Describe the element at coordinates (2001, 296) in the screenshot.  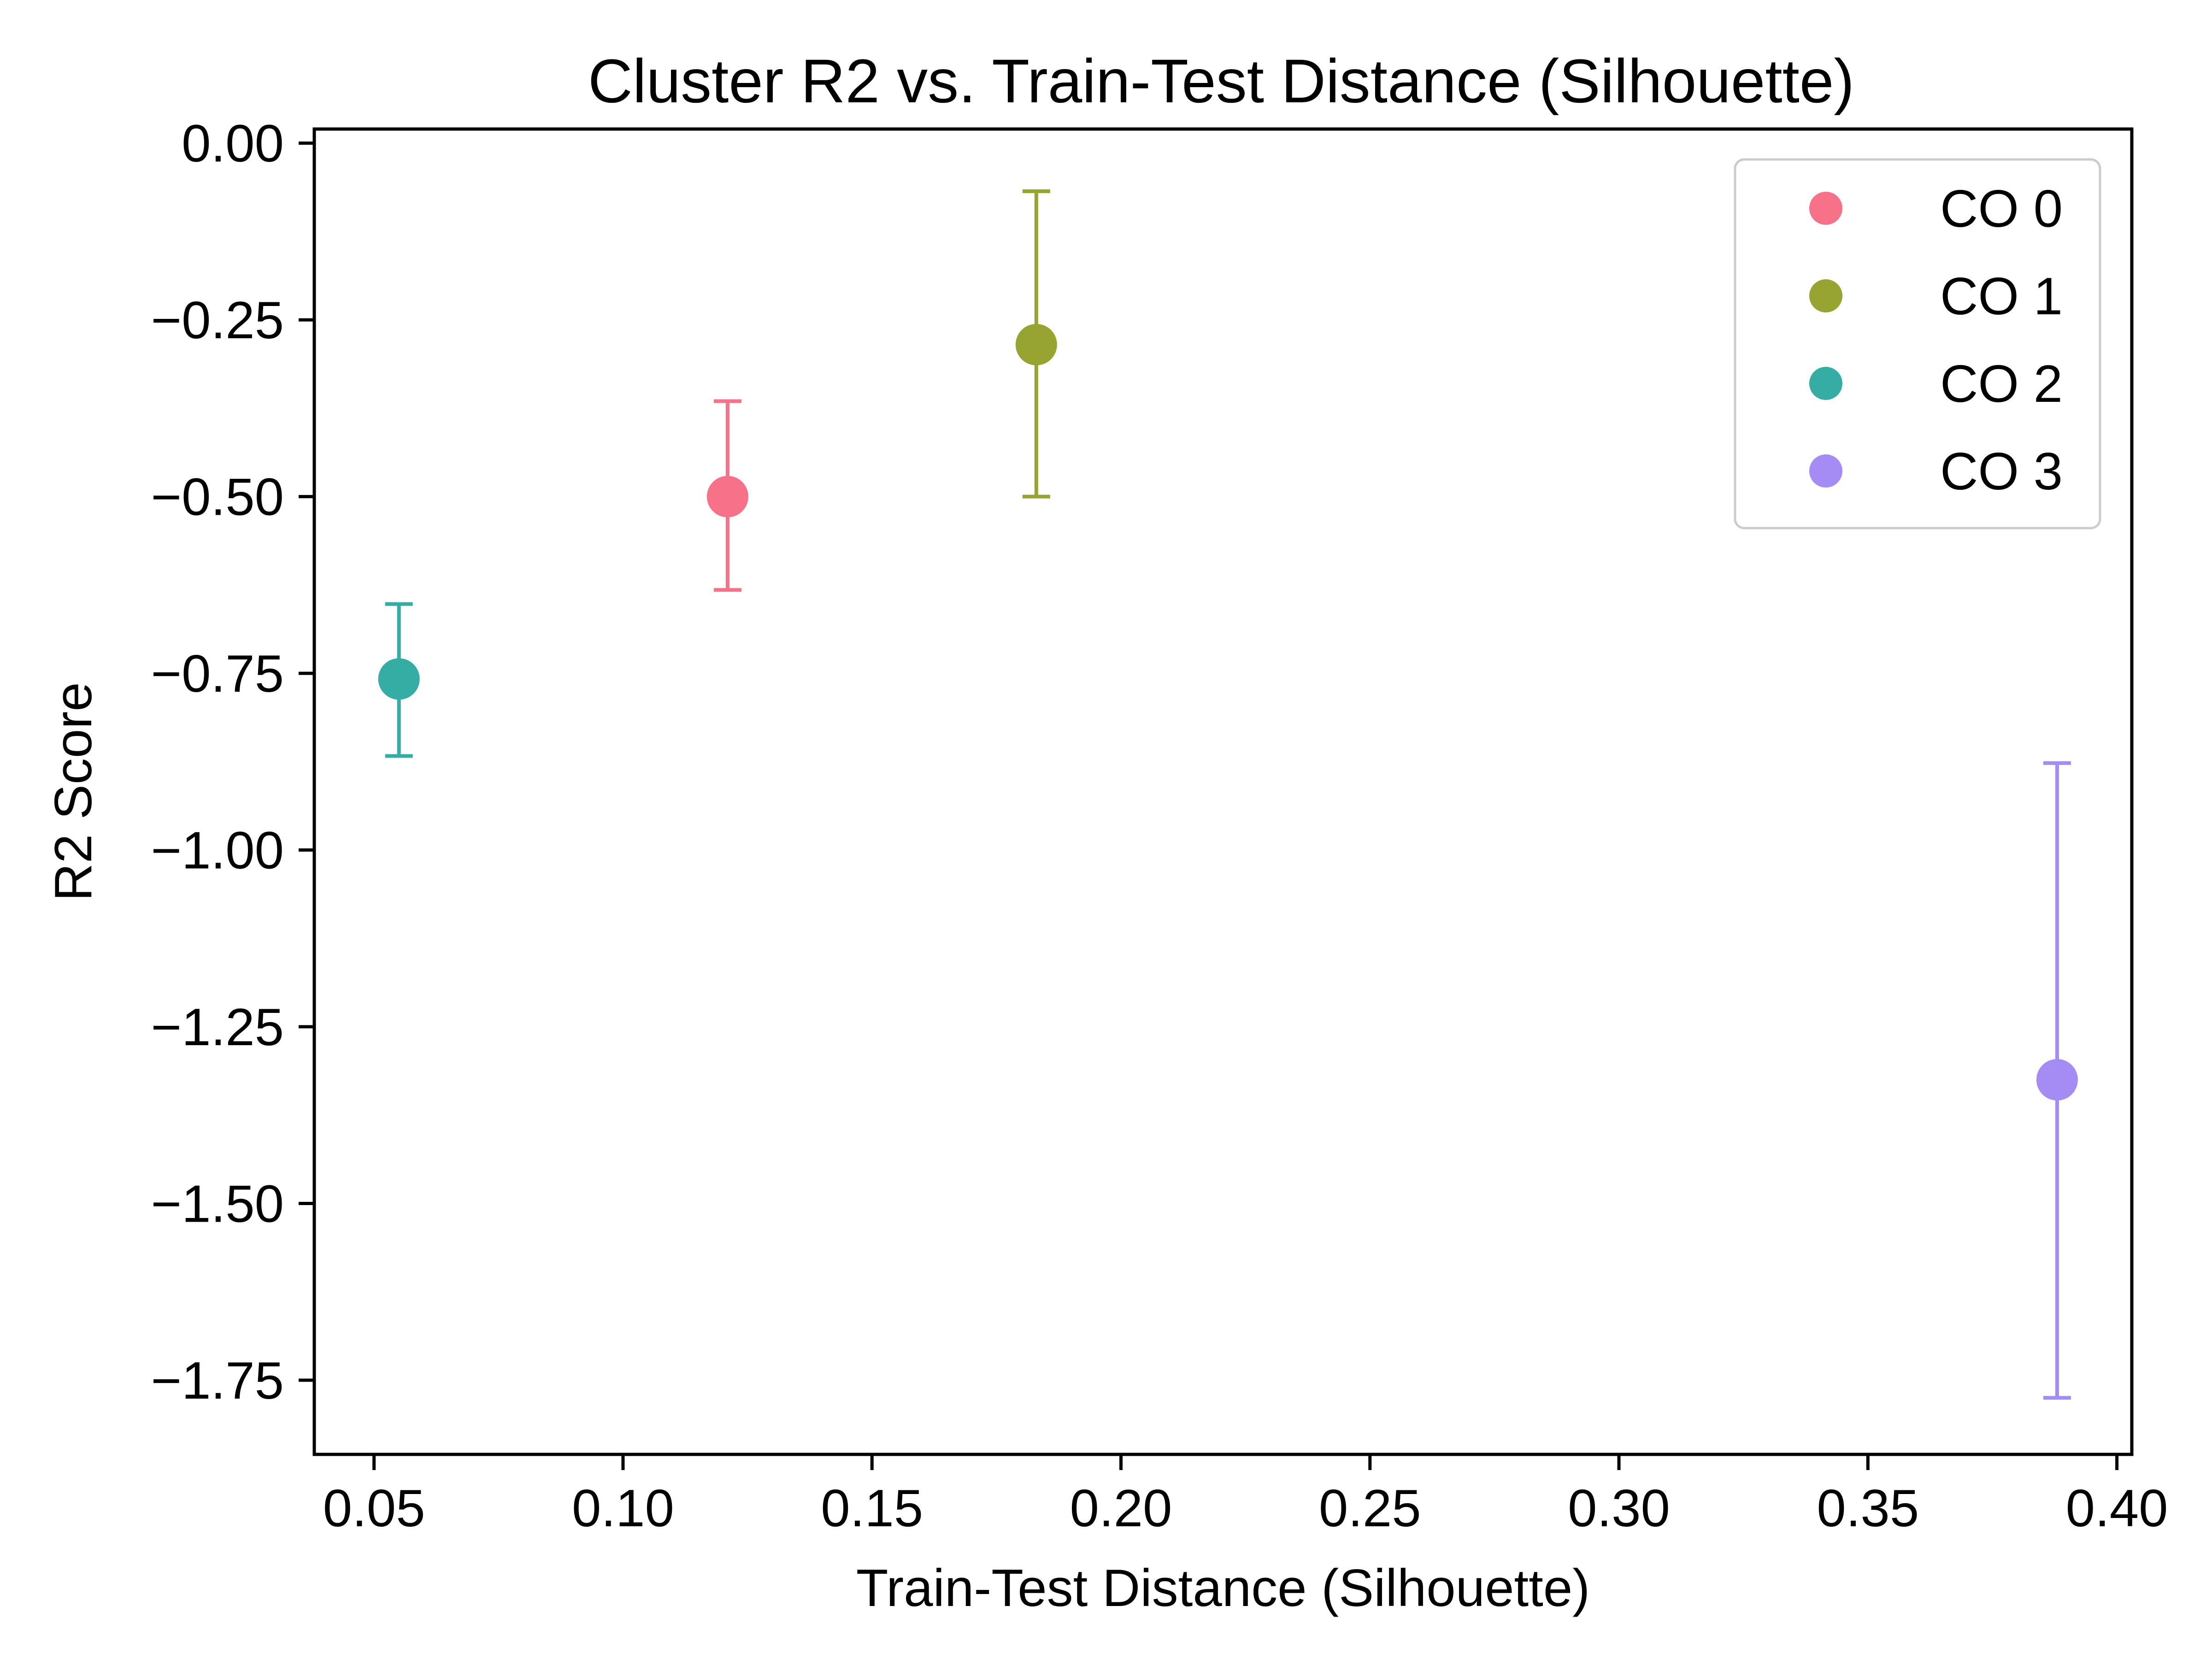
I see `legend-label: CO 1` at that location.